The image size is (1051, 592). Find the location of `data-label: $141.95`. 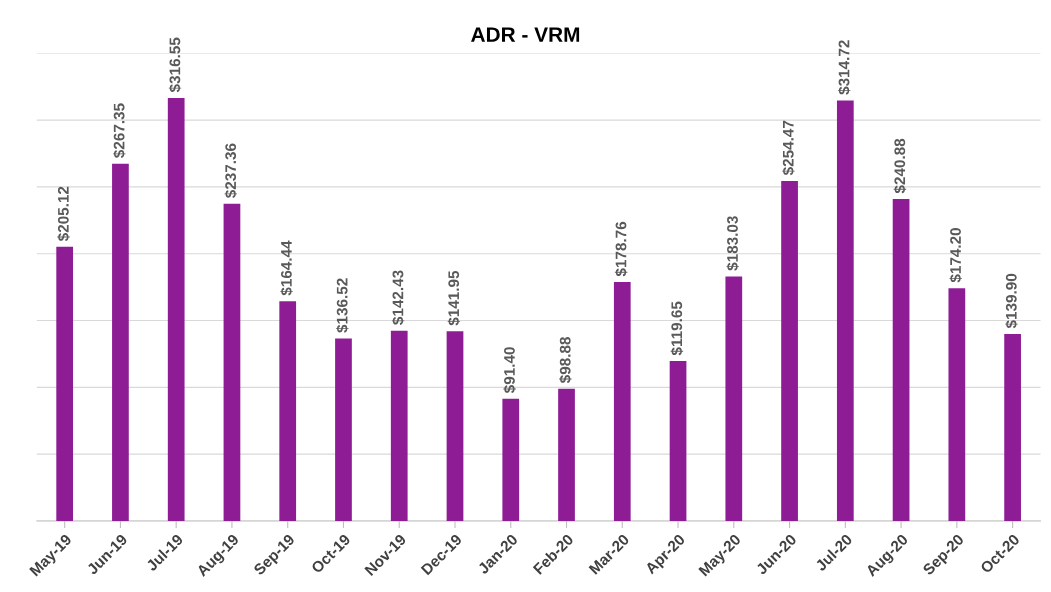

data-label: $141.95 is located at coordinates (454, 298).